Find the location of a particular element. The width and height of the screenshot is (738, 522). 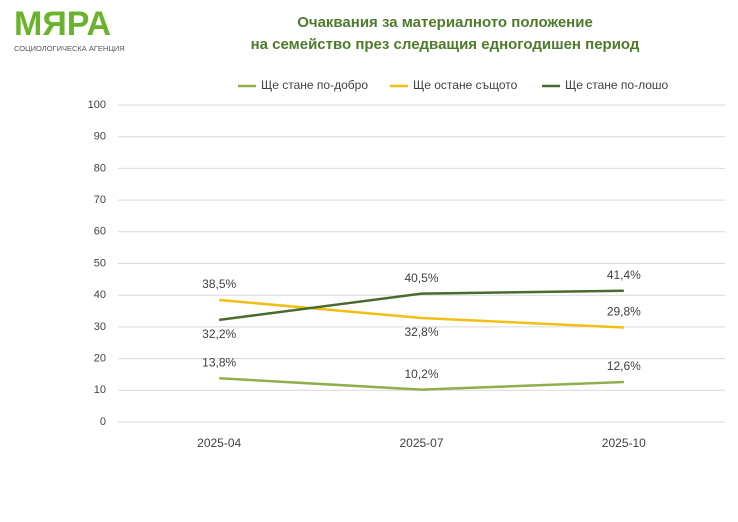

legend-label: Ще остане същото is located at coordinates (465, 85).